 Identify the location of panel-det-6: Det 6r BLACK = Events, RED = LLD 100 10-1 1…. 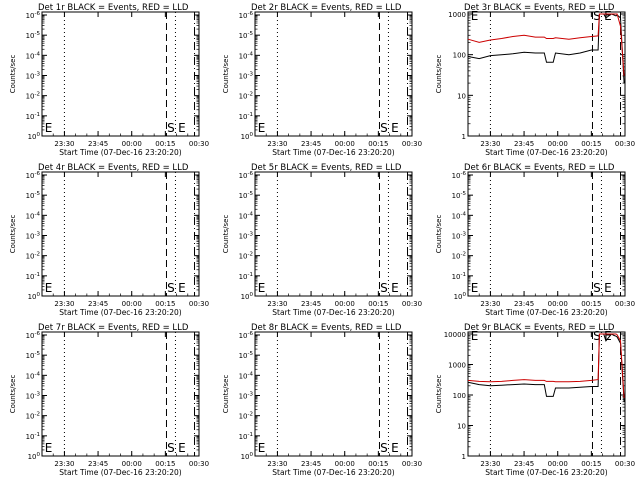
(535, 240).